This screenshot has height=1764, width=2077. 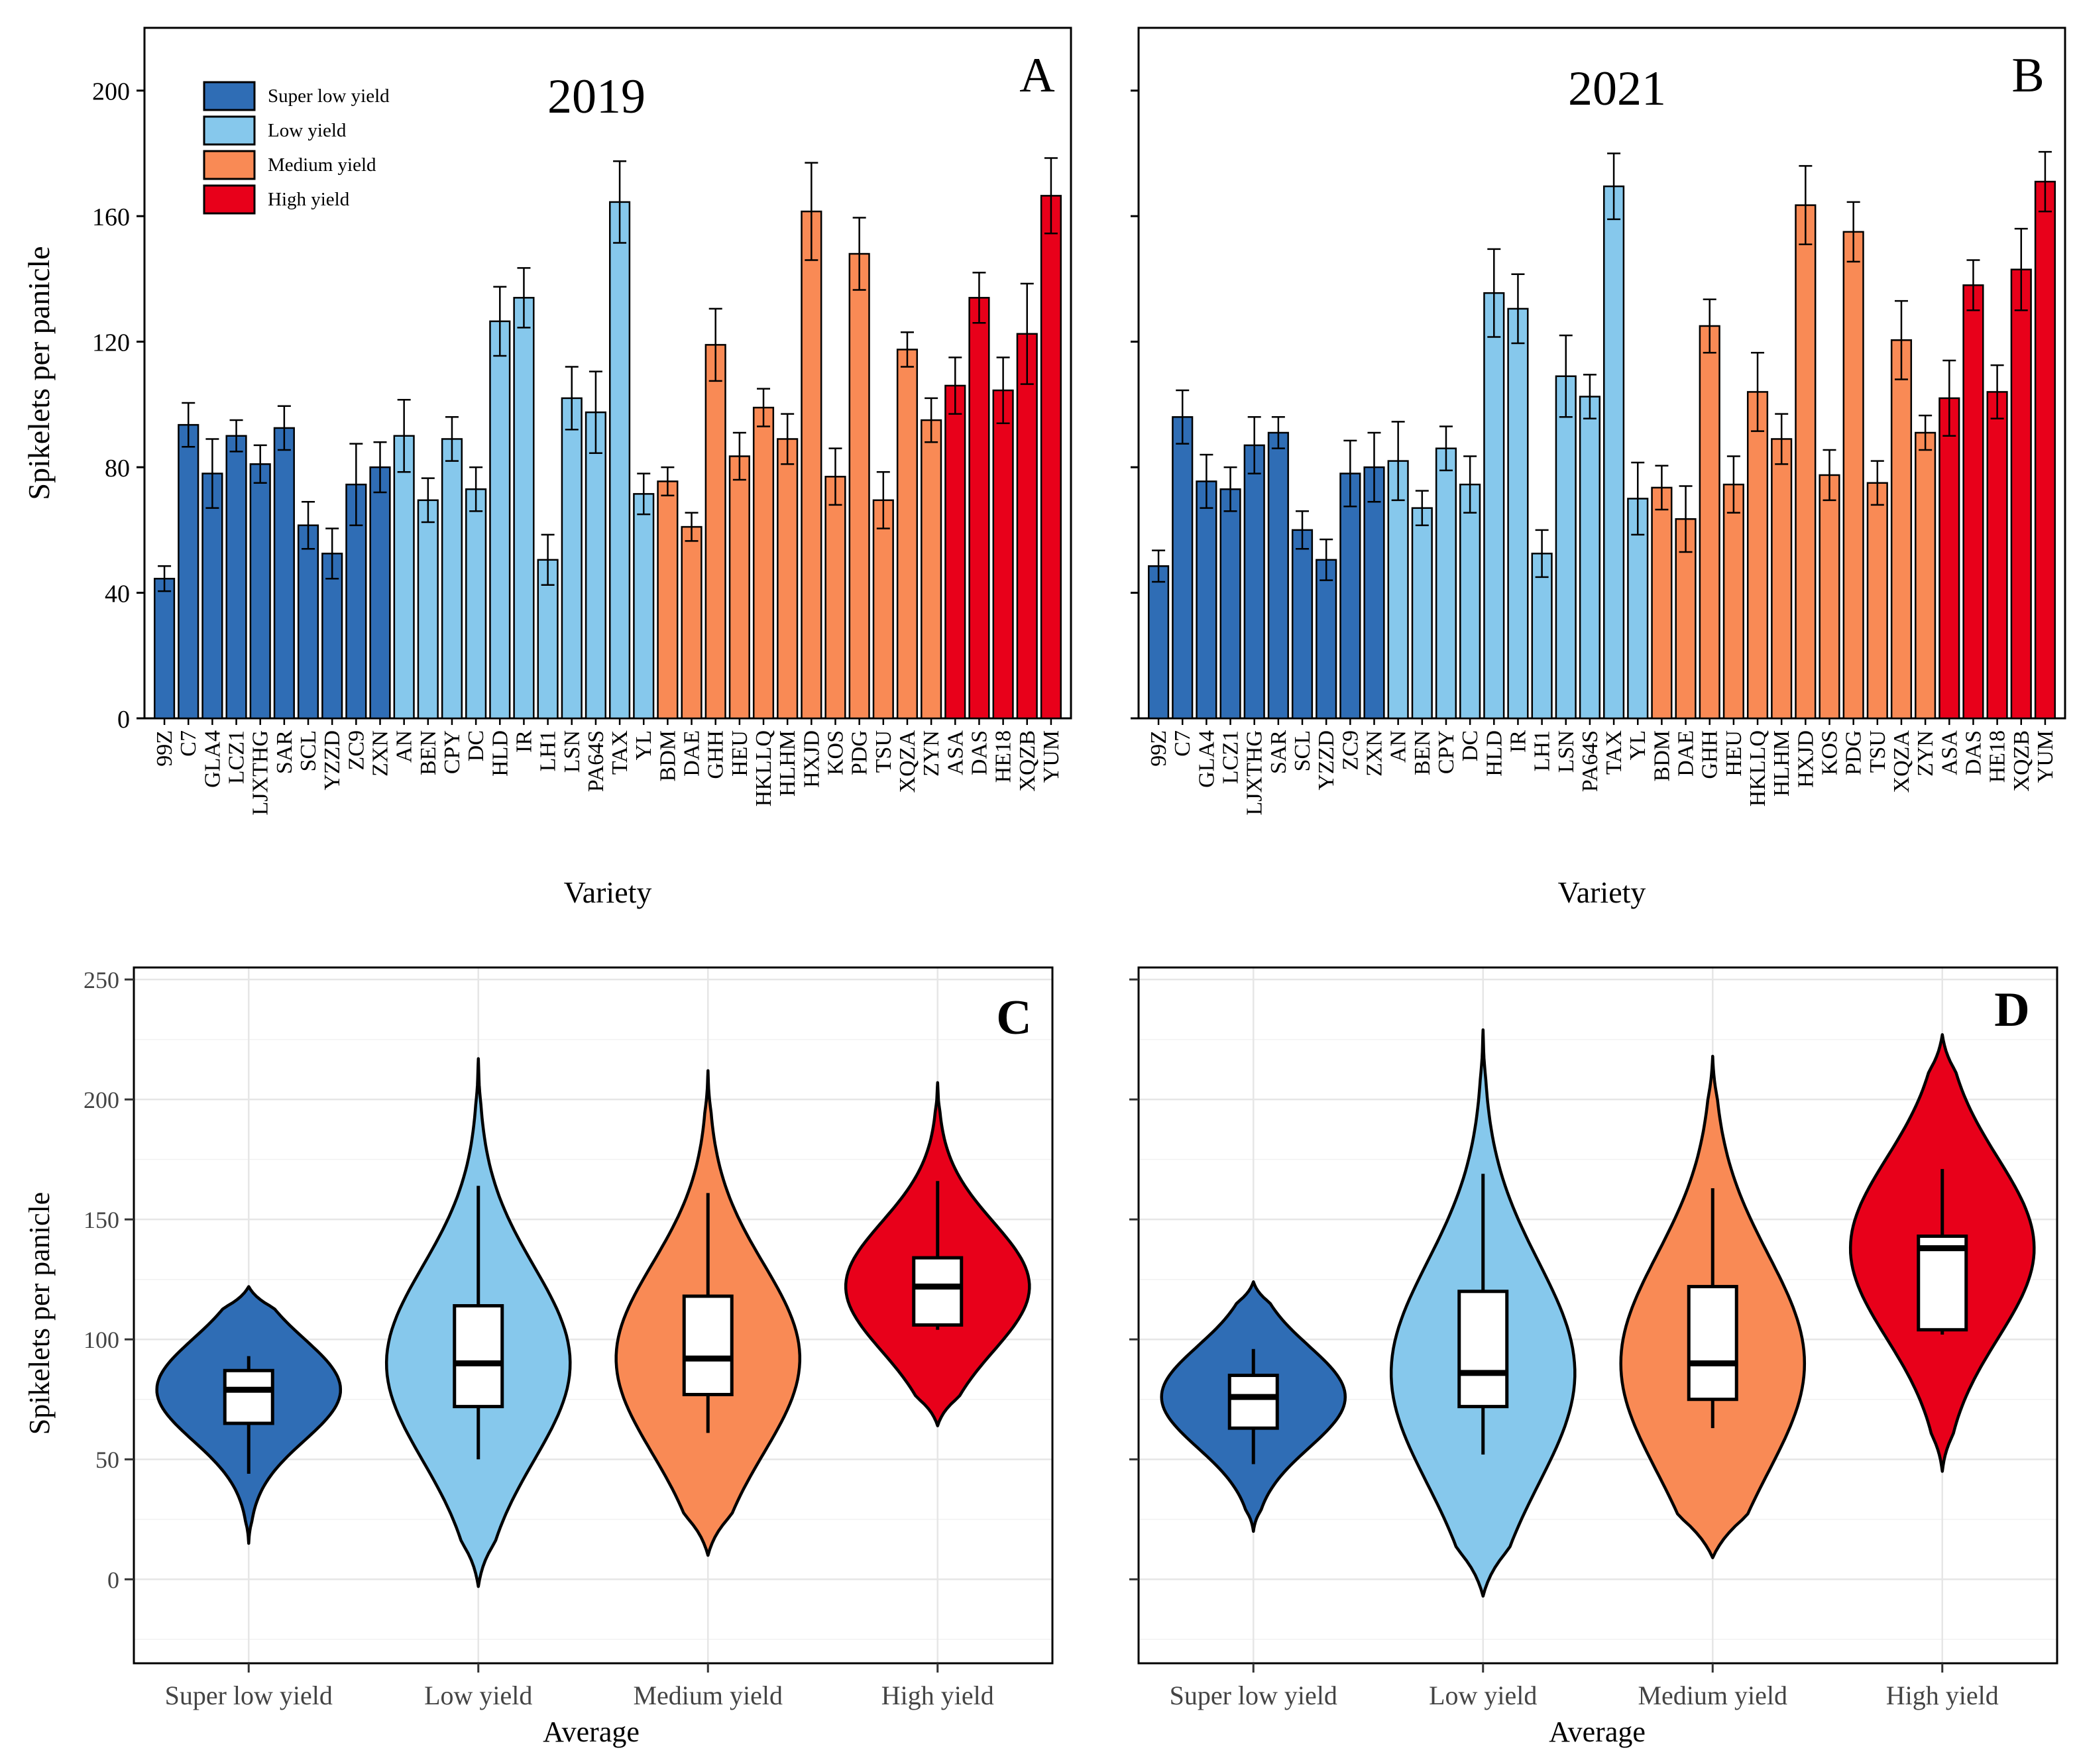 I want to click on y-tick-label-4: 200, so click(x=102, y=1100).